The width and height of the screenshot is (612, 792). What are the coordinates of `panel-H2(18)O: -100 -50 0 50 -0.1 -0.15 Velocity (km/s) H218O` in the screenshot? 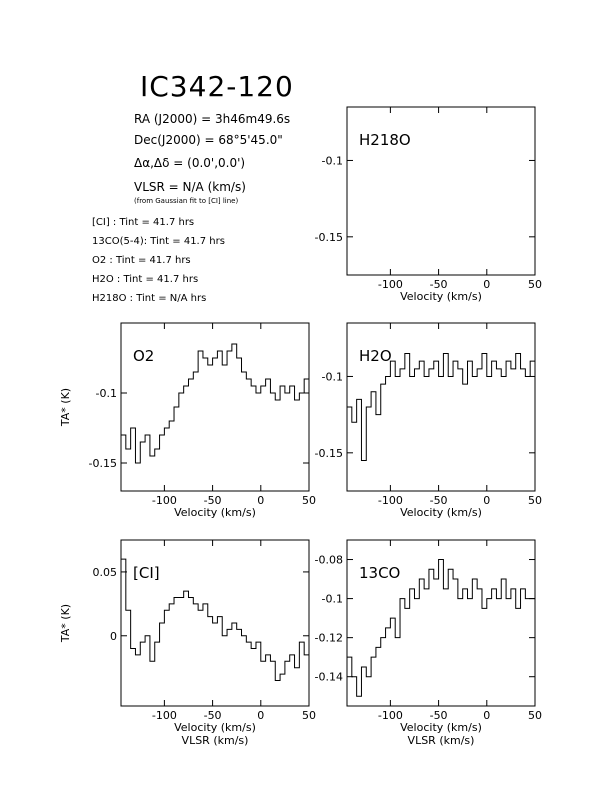 It's located at (428, 204).